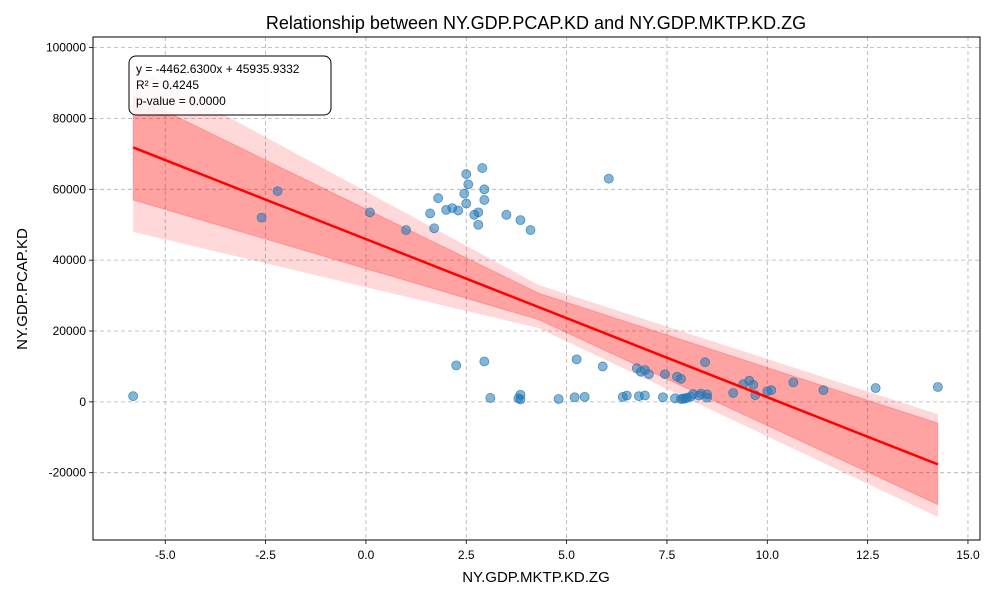 This screenshot has width=1000, height=600. What do you see at coordinates (466, 555) in the screenshot?
I see `x-tick-label: 2.5` at bounding box center [466, 555].